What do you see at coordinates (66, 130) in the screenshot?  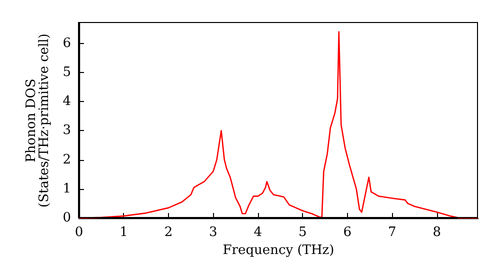 I see `y-tick-label: 3` at bounding box center [66, 130].